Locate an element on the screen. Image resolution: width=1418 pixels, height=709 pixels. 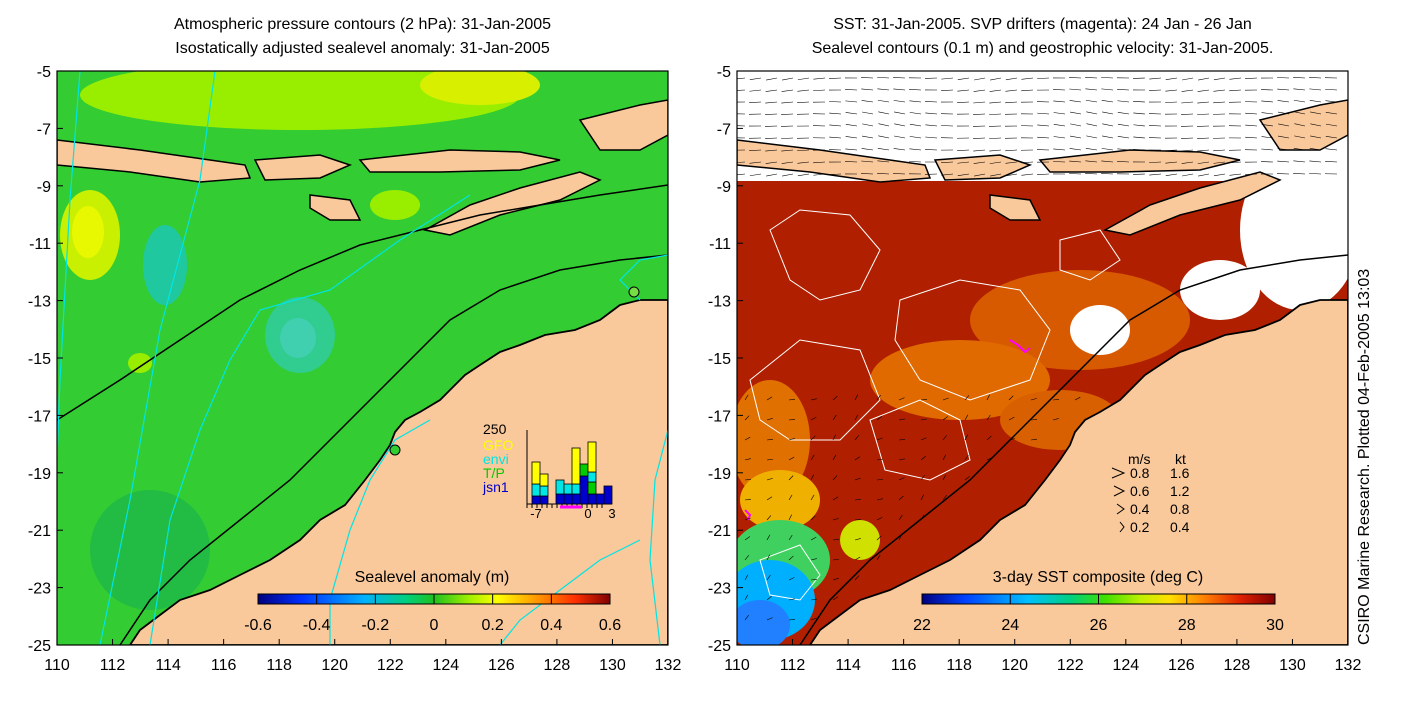
velocity-legend-kt: 0.4 is located at coordinates (1180, 527).